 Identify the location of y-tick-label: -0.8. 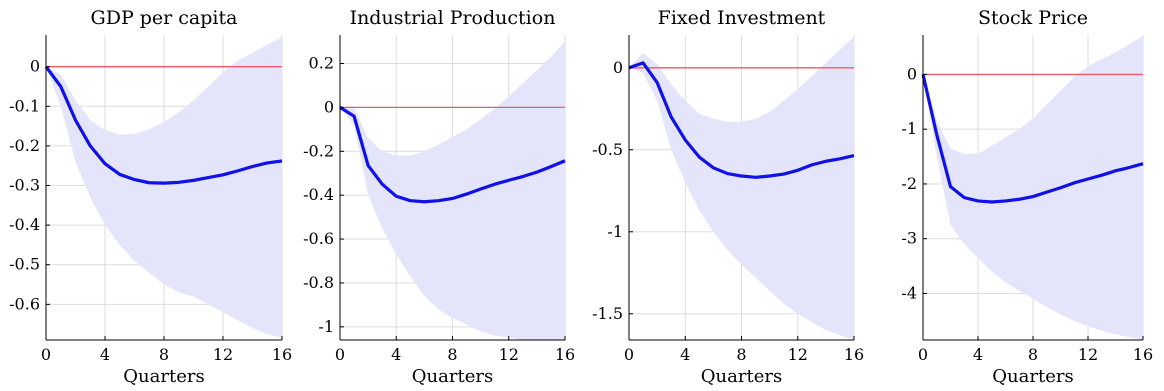
(318, 282).